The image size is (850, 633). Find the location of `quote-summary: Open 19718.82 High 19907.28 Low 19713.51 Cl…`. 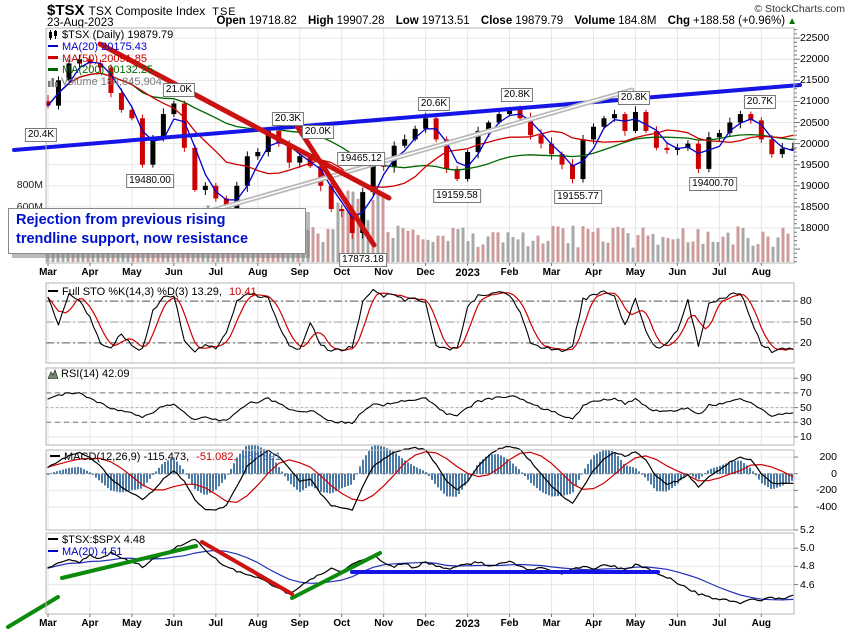

quote-summary: Open 19718.82 High 19907.28 Low 19713.51 Cl… is located at coordinates (502, 21).